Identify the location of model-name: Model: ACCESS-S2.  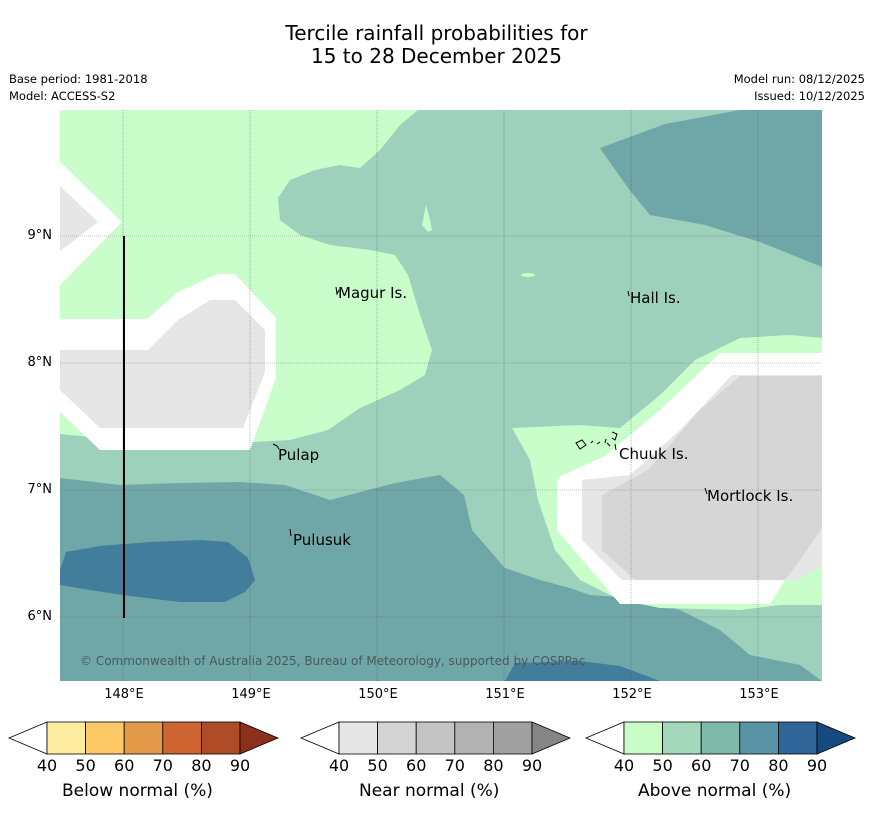
(62, 96).